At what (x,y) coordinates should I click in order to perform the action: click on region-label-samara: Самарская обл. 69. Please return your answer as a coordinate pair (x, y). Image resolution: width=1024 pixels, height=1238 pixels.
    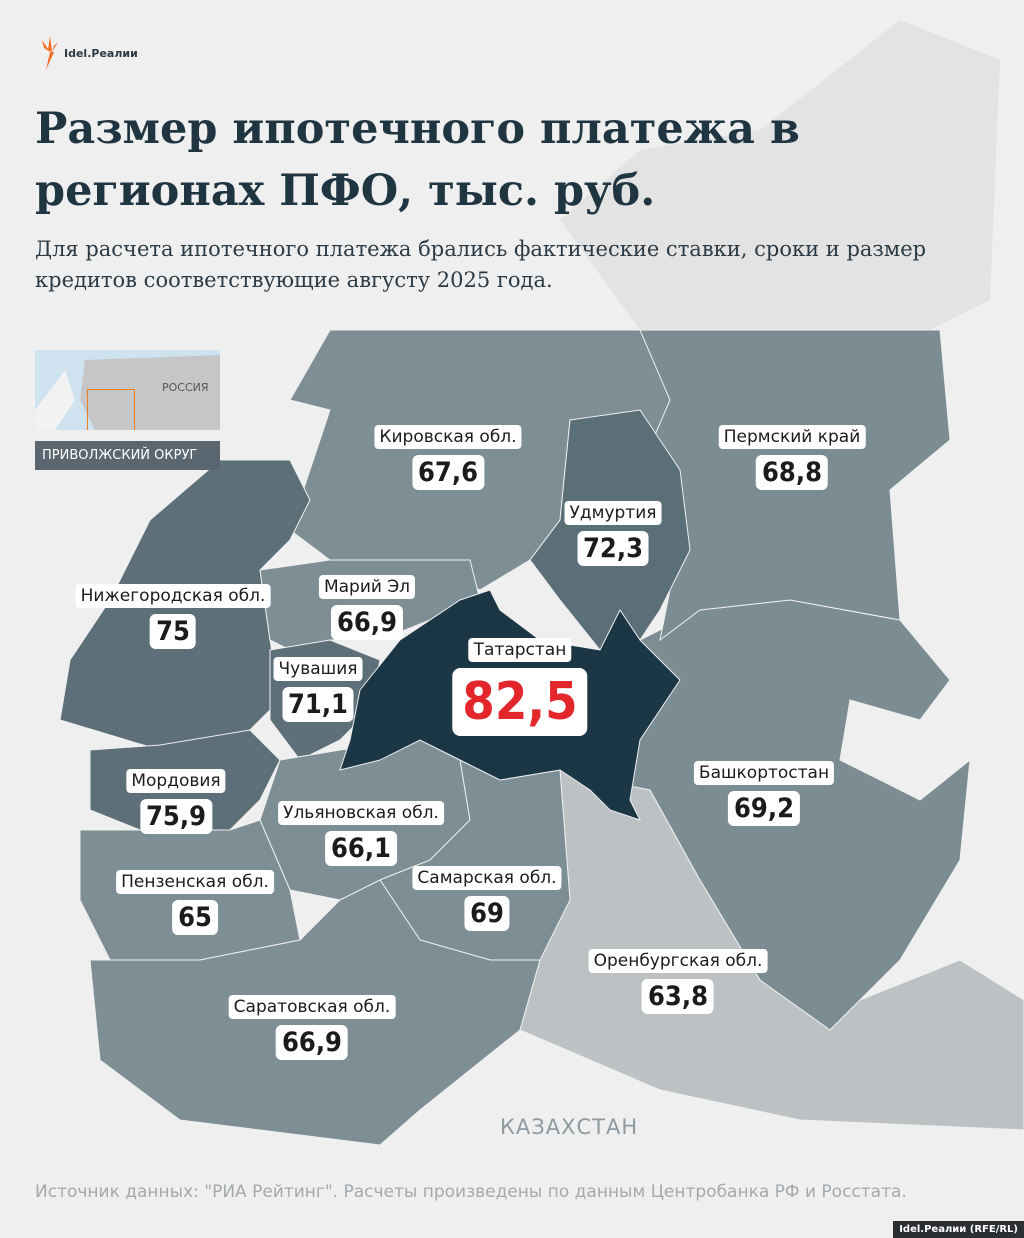
    Looking at the image, I should click on (487, 898).